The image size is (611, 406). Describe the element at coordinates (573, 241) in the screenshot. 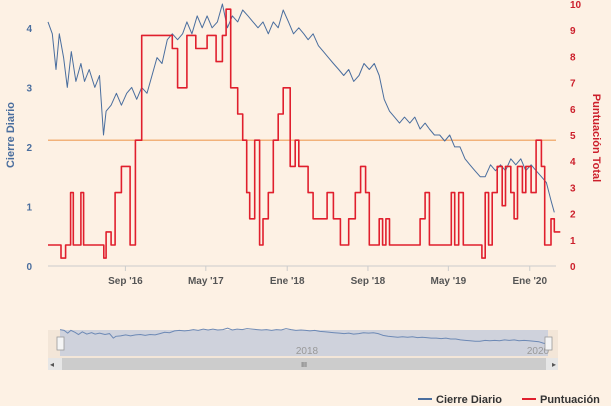

I see `y-right-tick-label: 1` at that location.